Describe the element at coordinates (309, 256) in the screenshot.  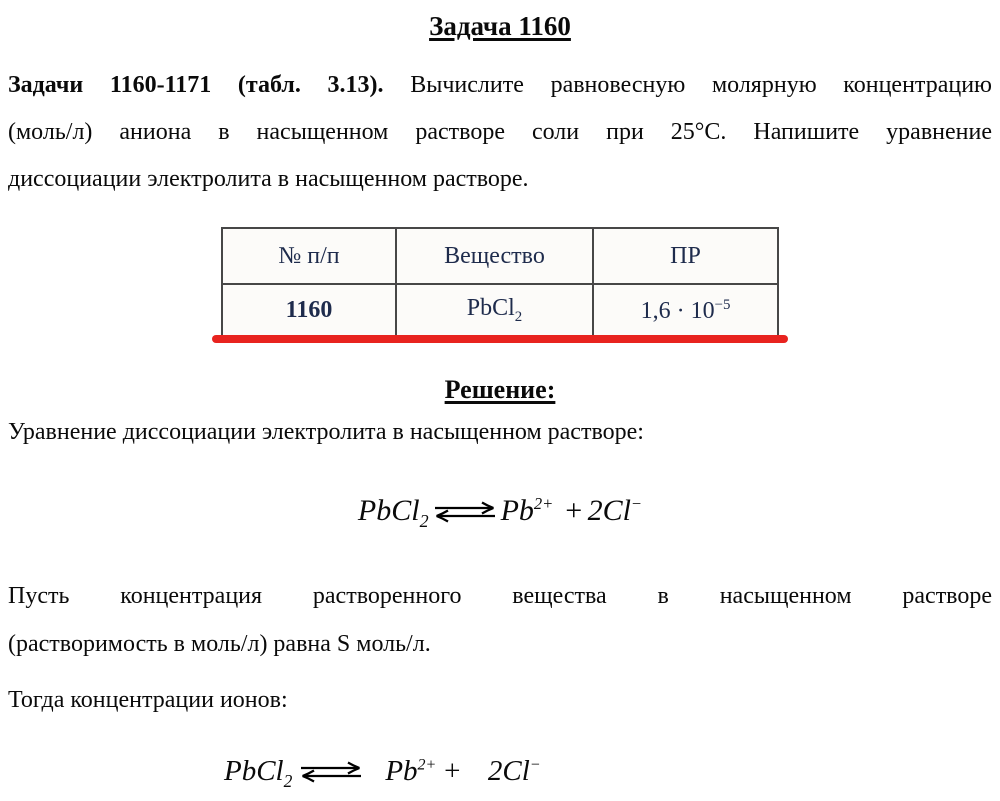
I see `table-header-number: № п/п` at that location.